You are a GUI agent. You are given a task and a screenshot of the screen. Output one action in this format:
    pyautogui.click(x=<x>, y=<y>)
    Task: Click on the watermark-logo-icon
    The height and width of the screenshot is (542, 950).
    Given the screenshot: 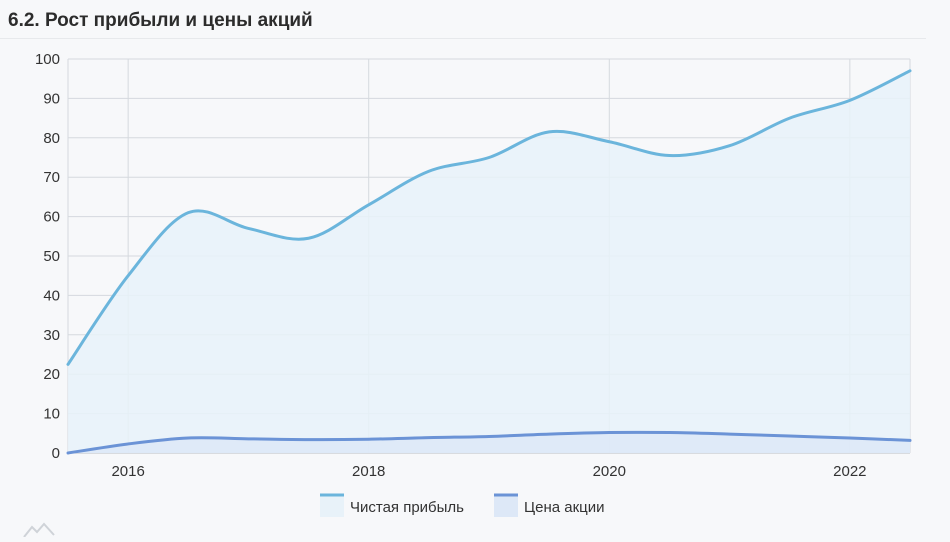 What is the action you would take?
    pyautogui.click(x=39, y=529)
    